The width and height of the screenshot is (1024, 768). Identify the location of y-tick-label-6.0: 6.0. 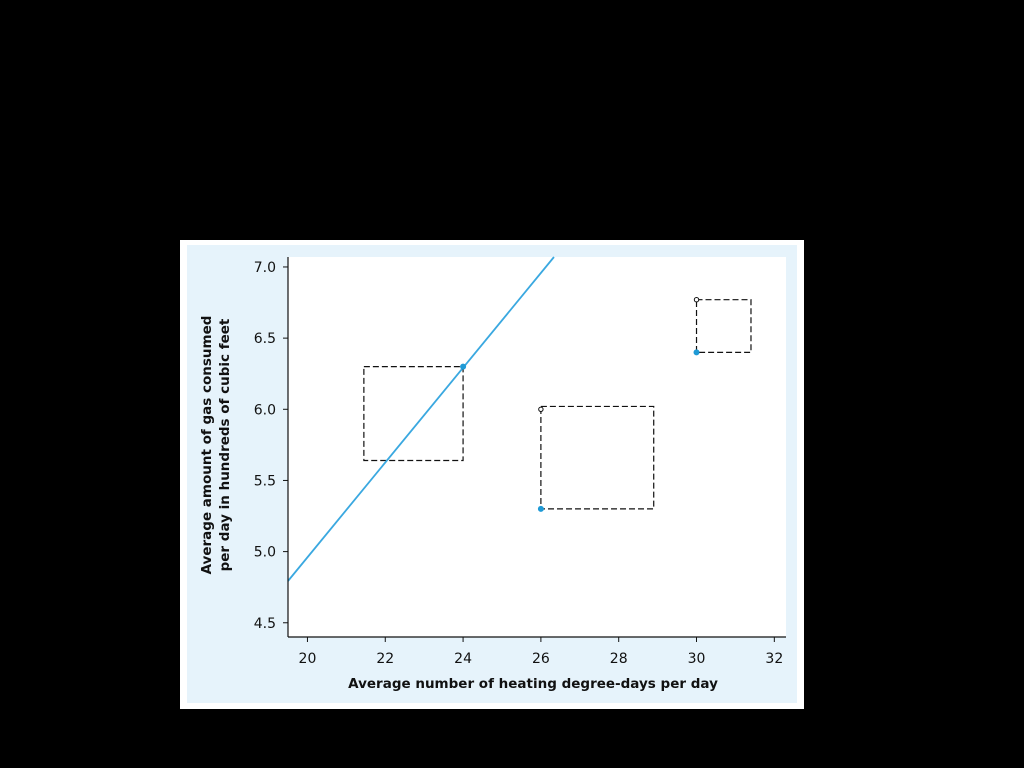
(265, 410).